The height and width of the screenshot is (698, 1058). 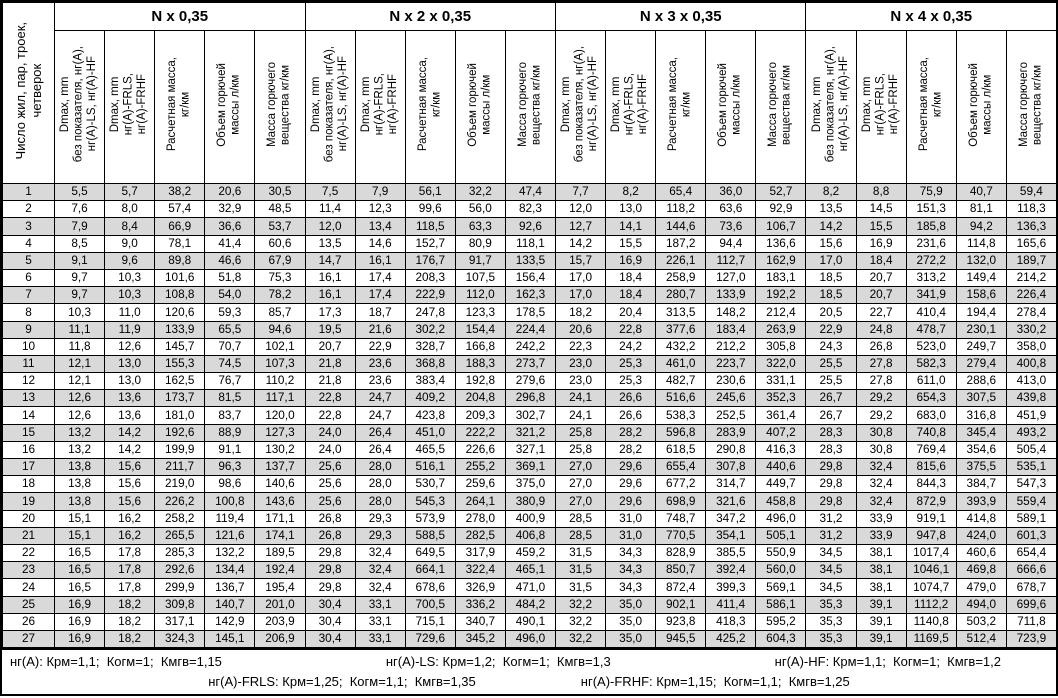 What do you see at coordinates (881, 346) in the screenshot?
I see `cell: 26,8` at bounding box center [881, 346].